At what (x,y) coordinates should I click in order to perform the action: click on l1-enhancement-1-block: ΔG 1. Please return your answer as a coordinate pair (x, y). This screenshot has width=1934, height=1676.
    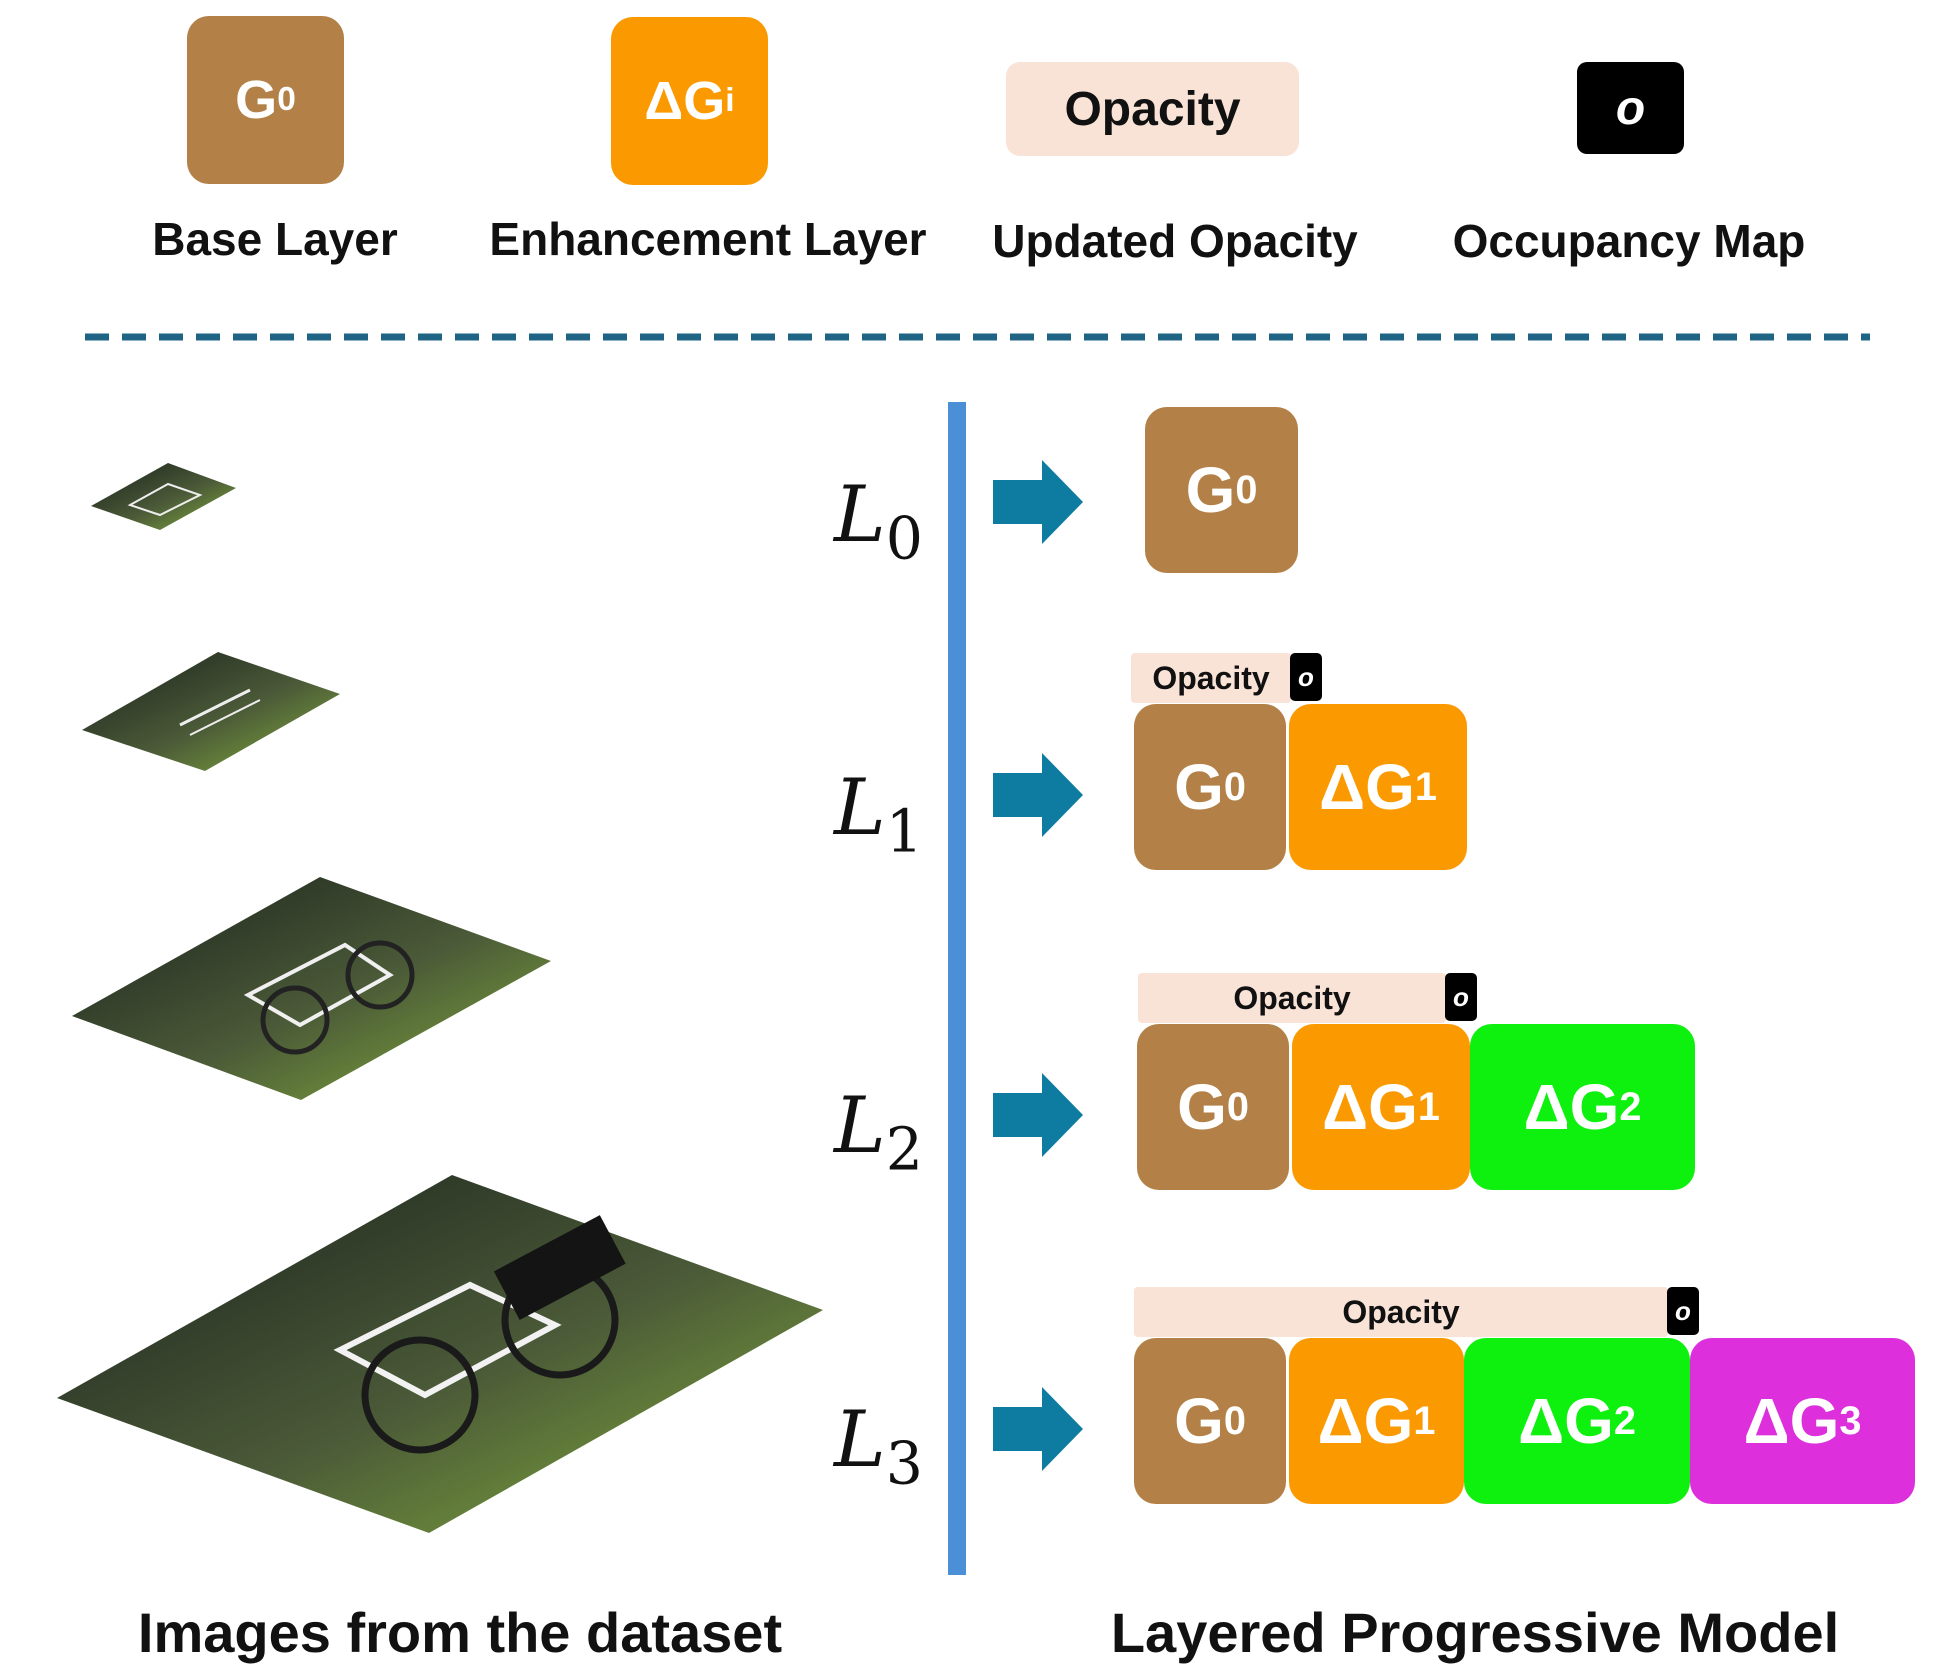
    Looking at the image, I should click on (1378, 787).